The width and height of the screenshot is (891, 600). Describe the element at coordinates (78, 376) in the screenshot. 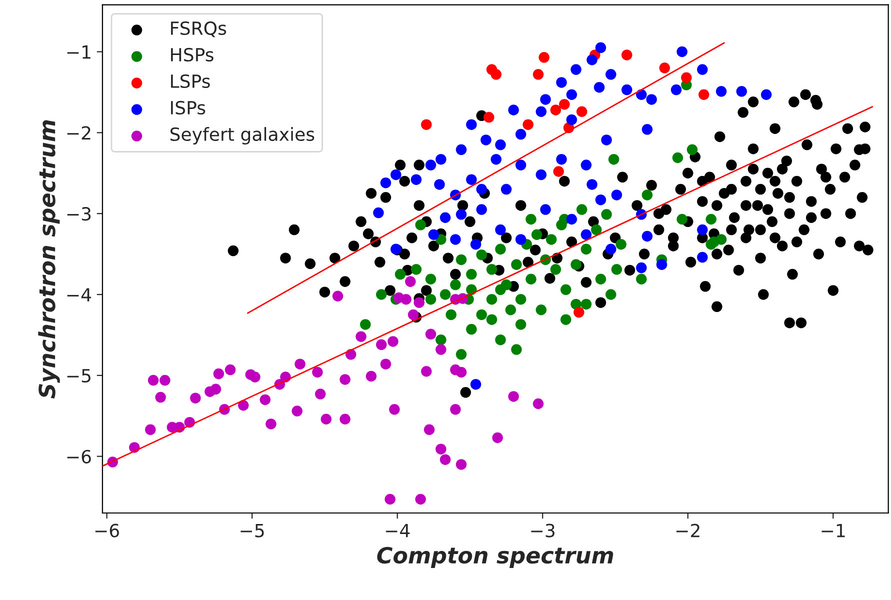

I see `y-tick-label: −5` at that location.